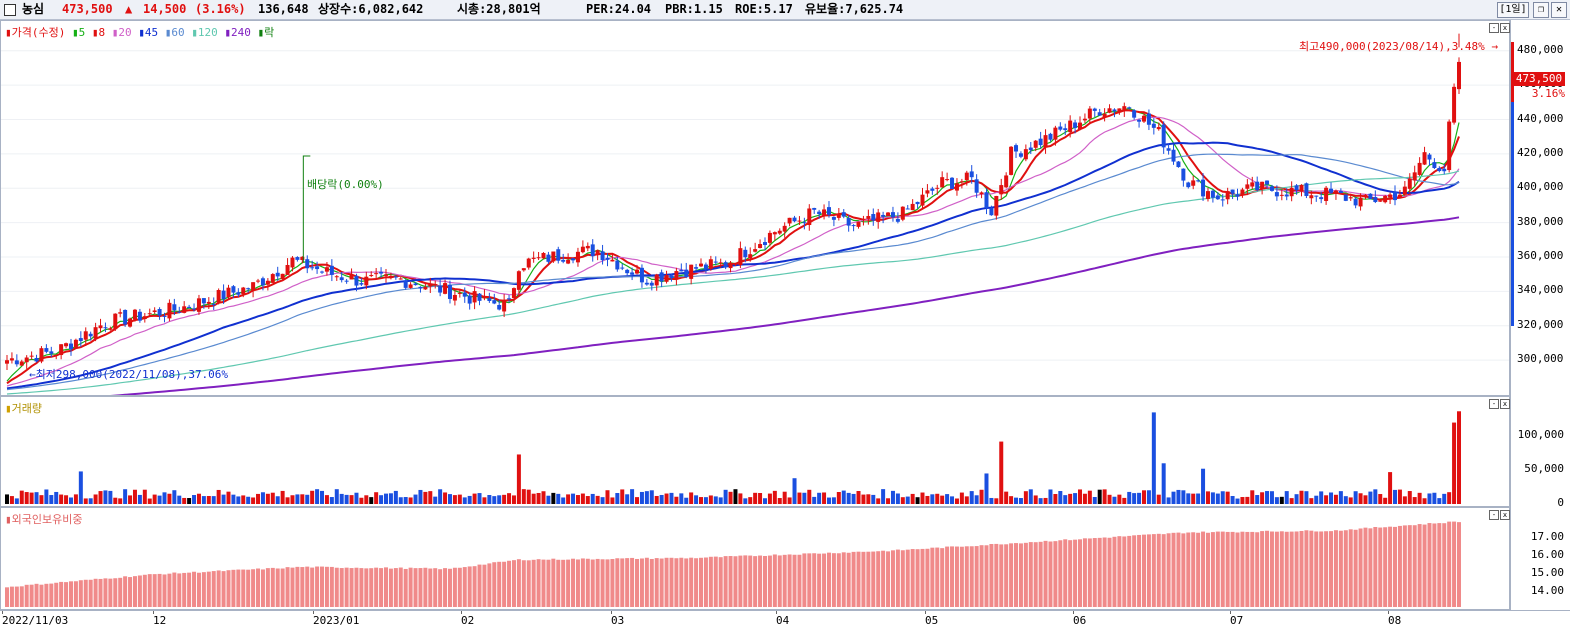  What do you see at coordinates (1505, 515) in the screenshot?
I see `foreign-close-icon: x` at bounding box center [1505, 515].